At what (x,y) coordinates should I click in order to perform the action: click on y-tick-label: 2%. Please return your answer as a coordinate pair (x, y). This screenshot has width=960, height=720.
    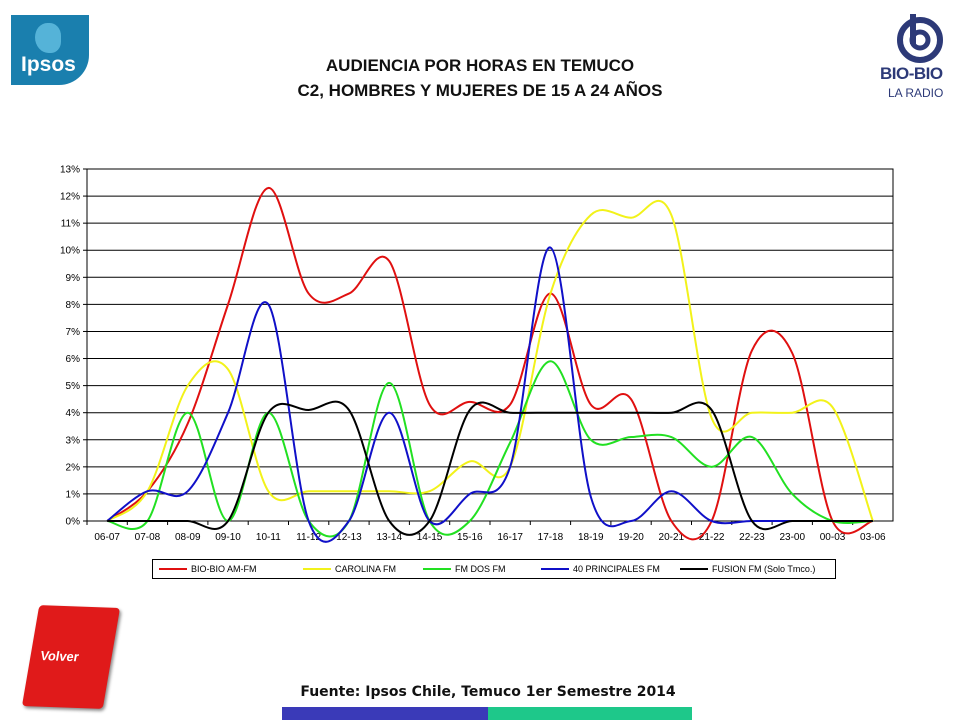
    Looking at the image, I should click on (73, 467).